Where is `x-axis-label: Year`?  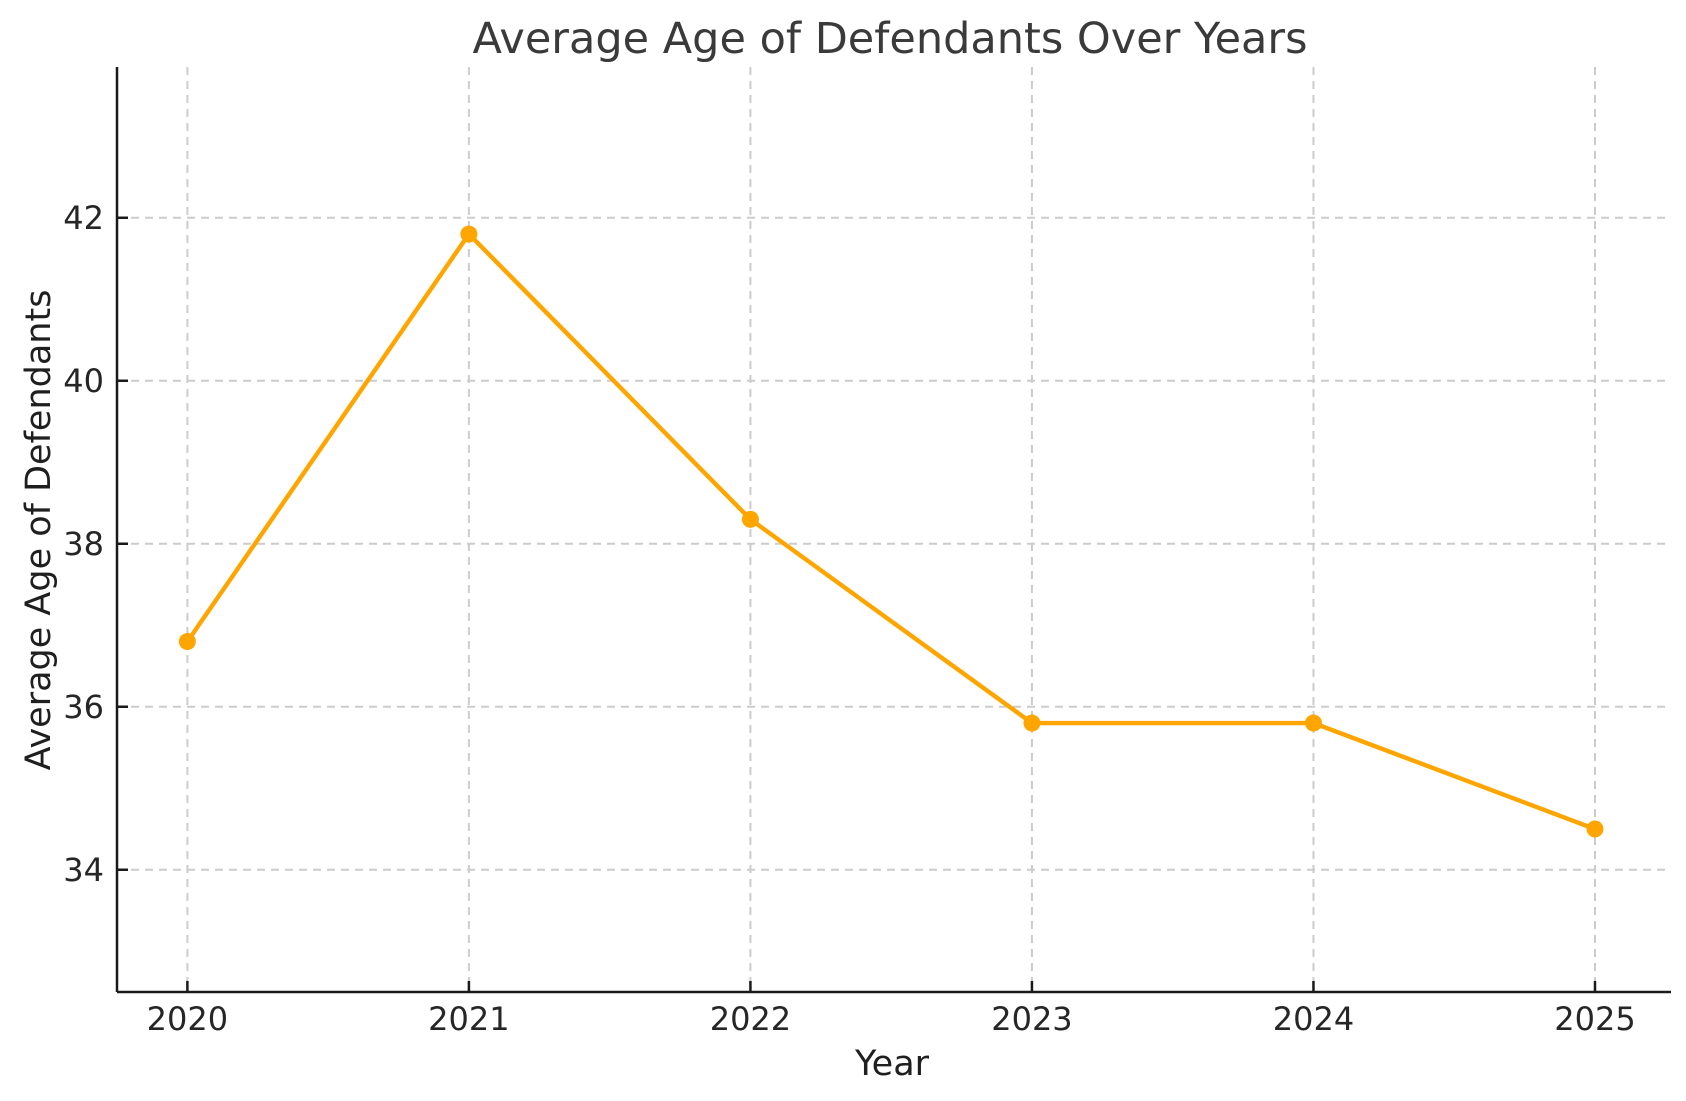 x-axis-label: Year is located at coordinates (892, 1064).